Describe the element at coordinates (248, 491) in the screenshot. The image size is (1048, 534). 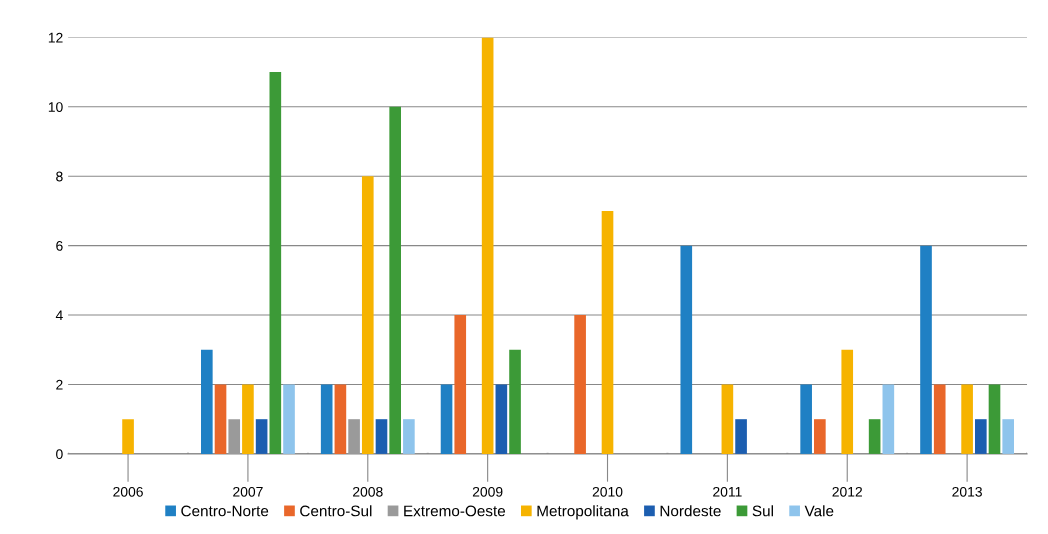
I see `x-tick-label: 2007` at that location.